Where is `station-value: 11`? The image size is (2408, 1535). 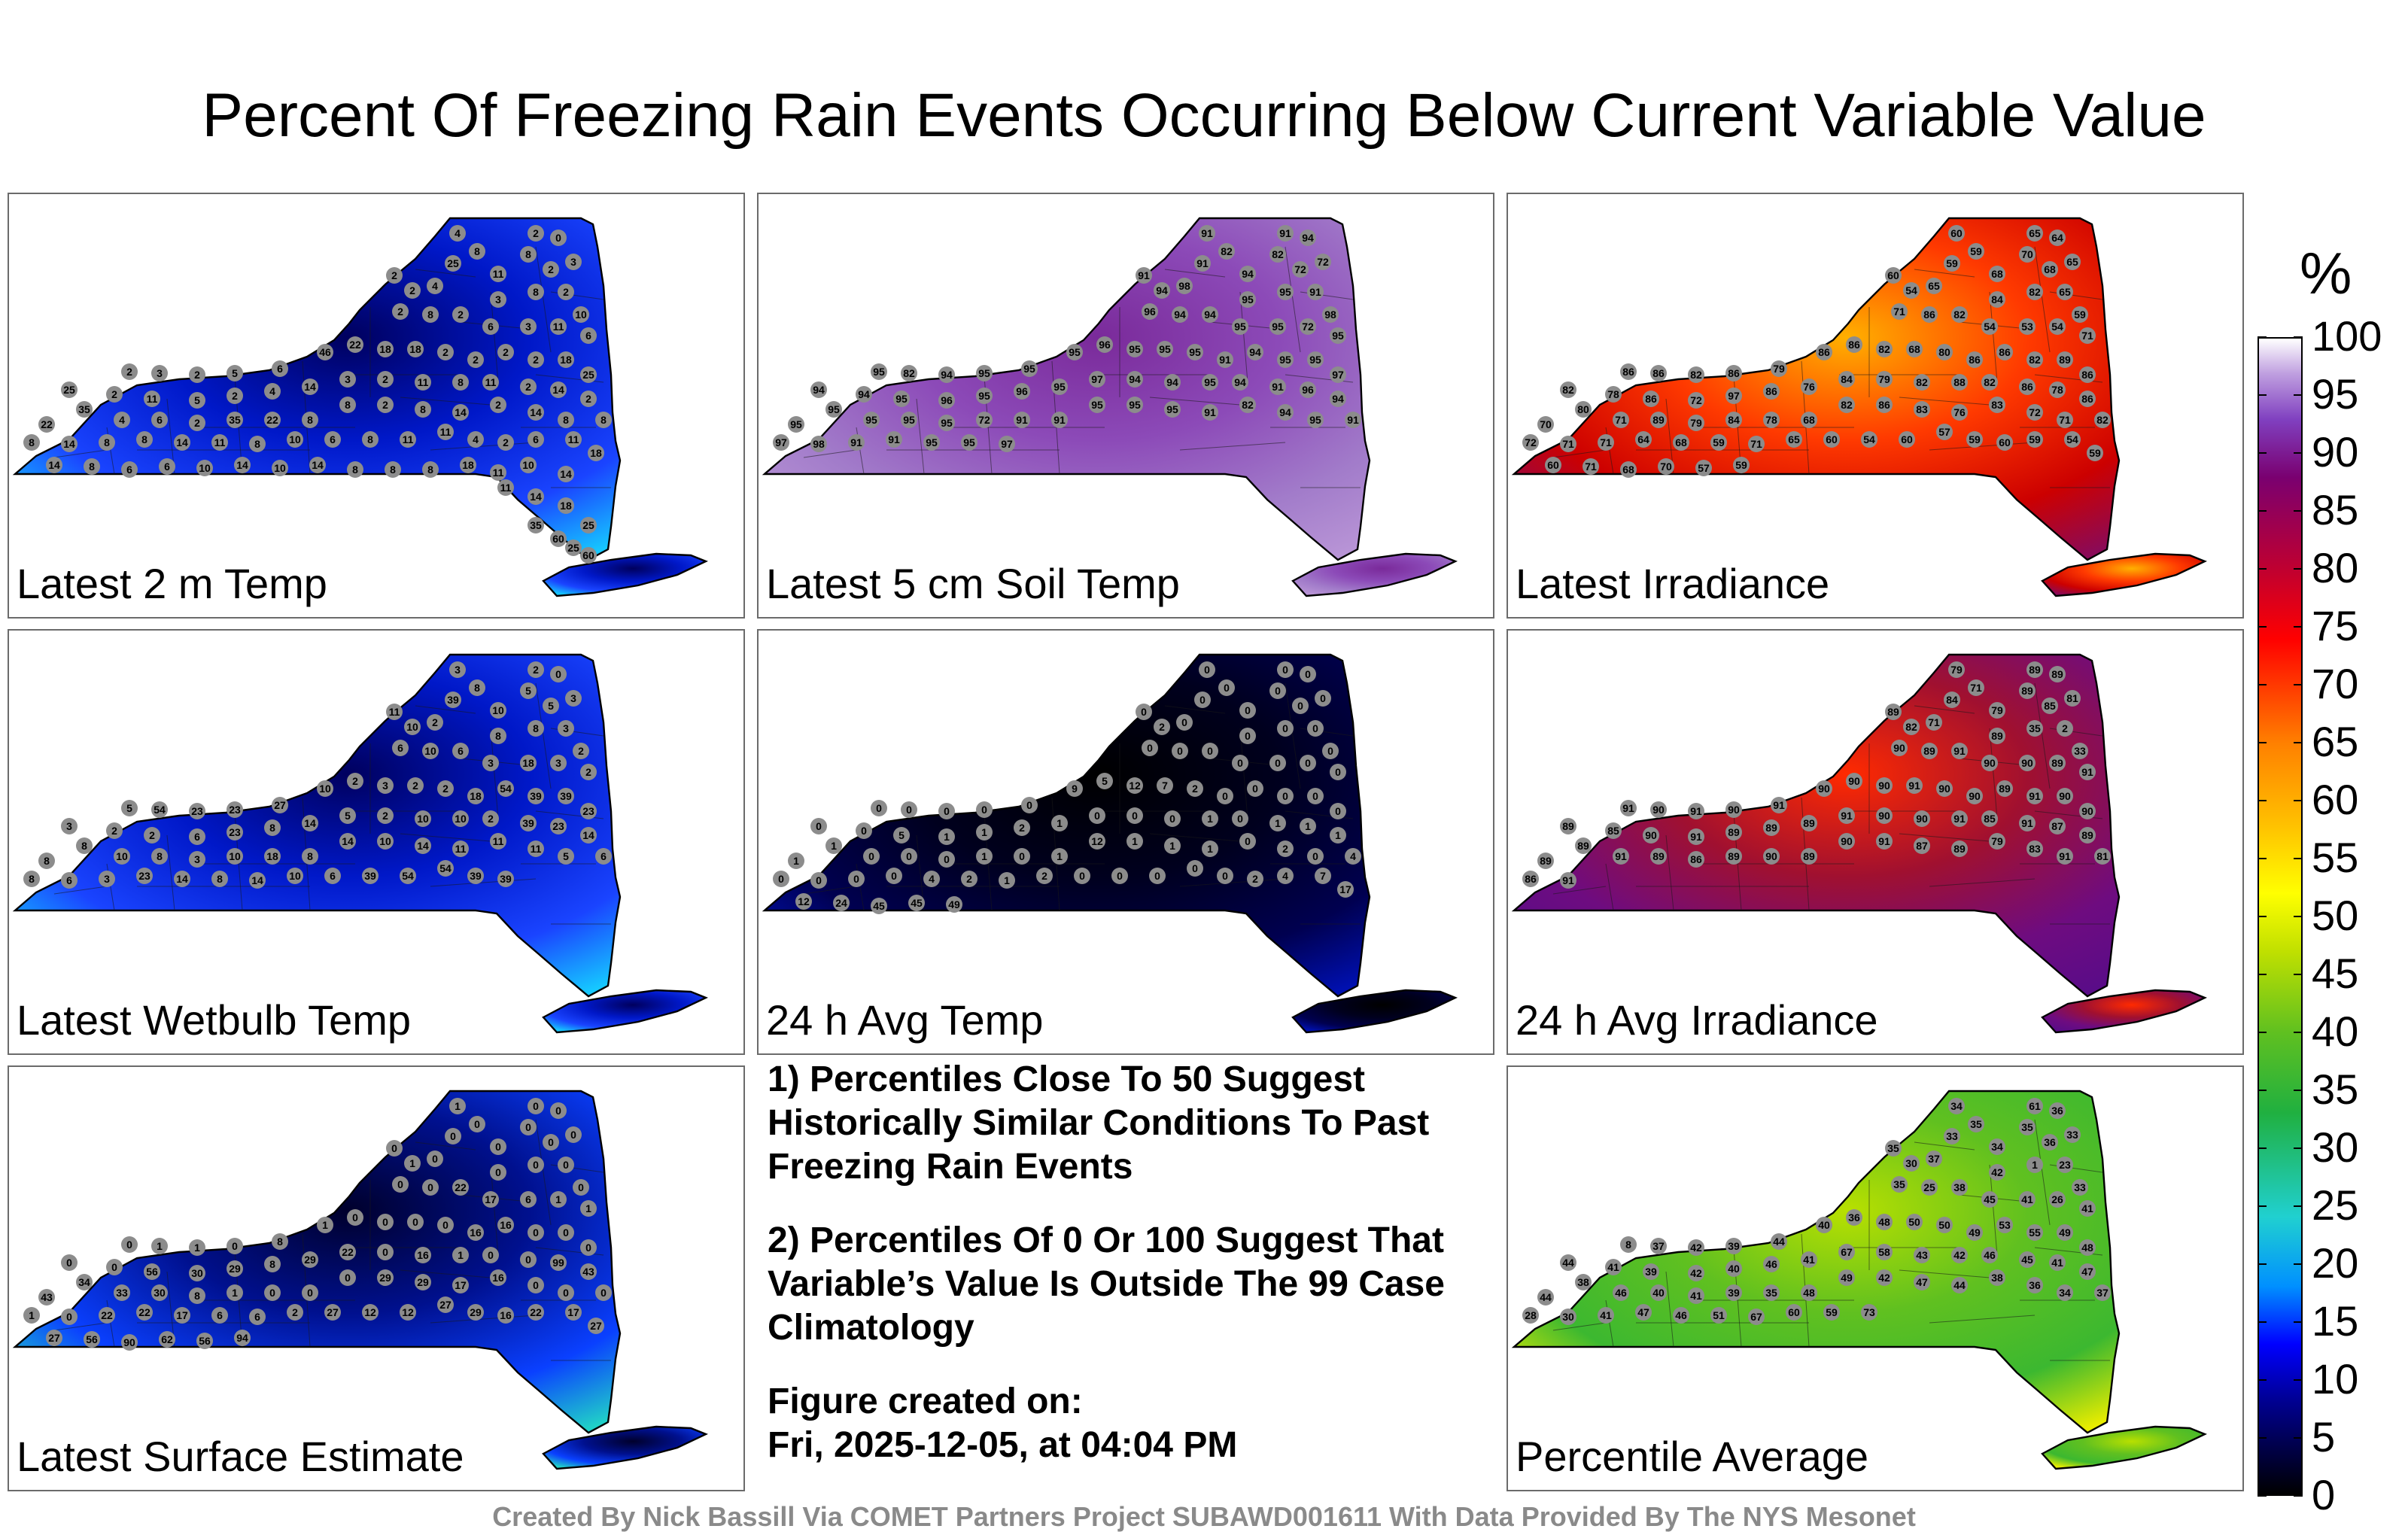
station-value: 11 is located at coordinates (491, 382).